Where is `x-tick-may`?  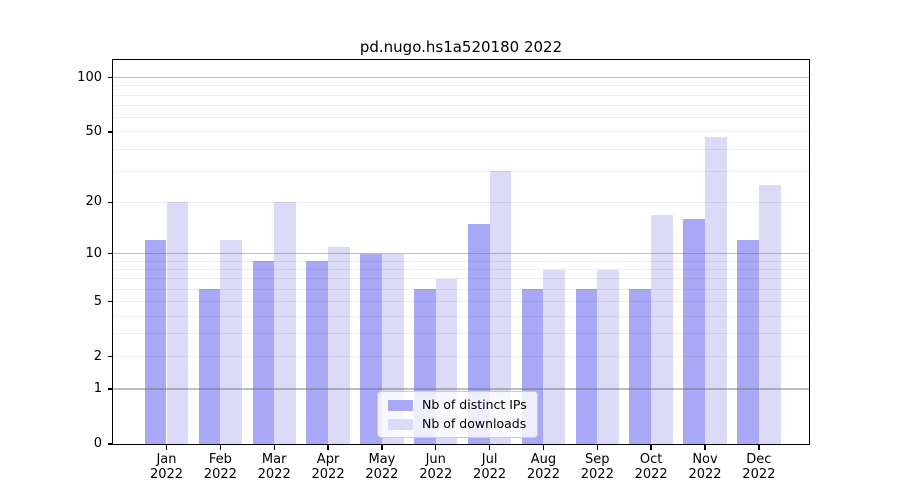
x-tick-may is located at coordinates (382, 447).